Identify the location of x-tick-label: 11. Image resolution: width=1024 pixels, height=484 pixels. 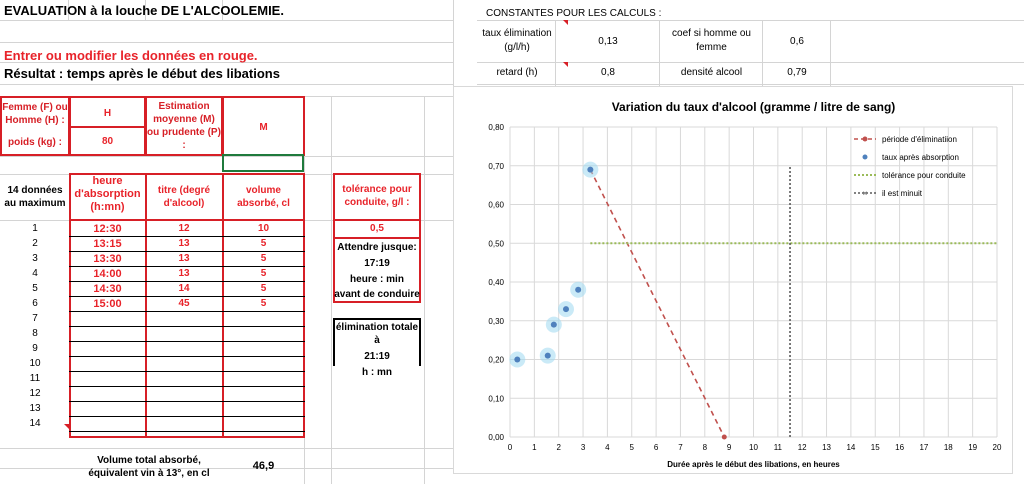
(778, 447).